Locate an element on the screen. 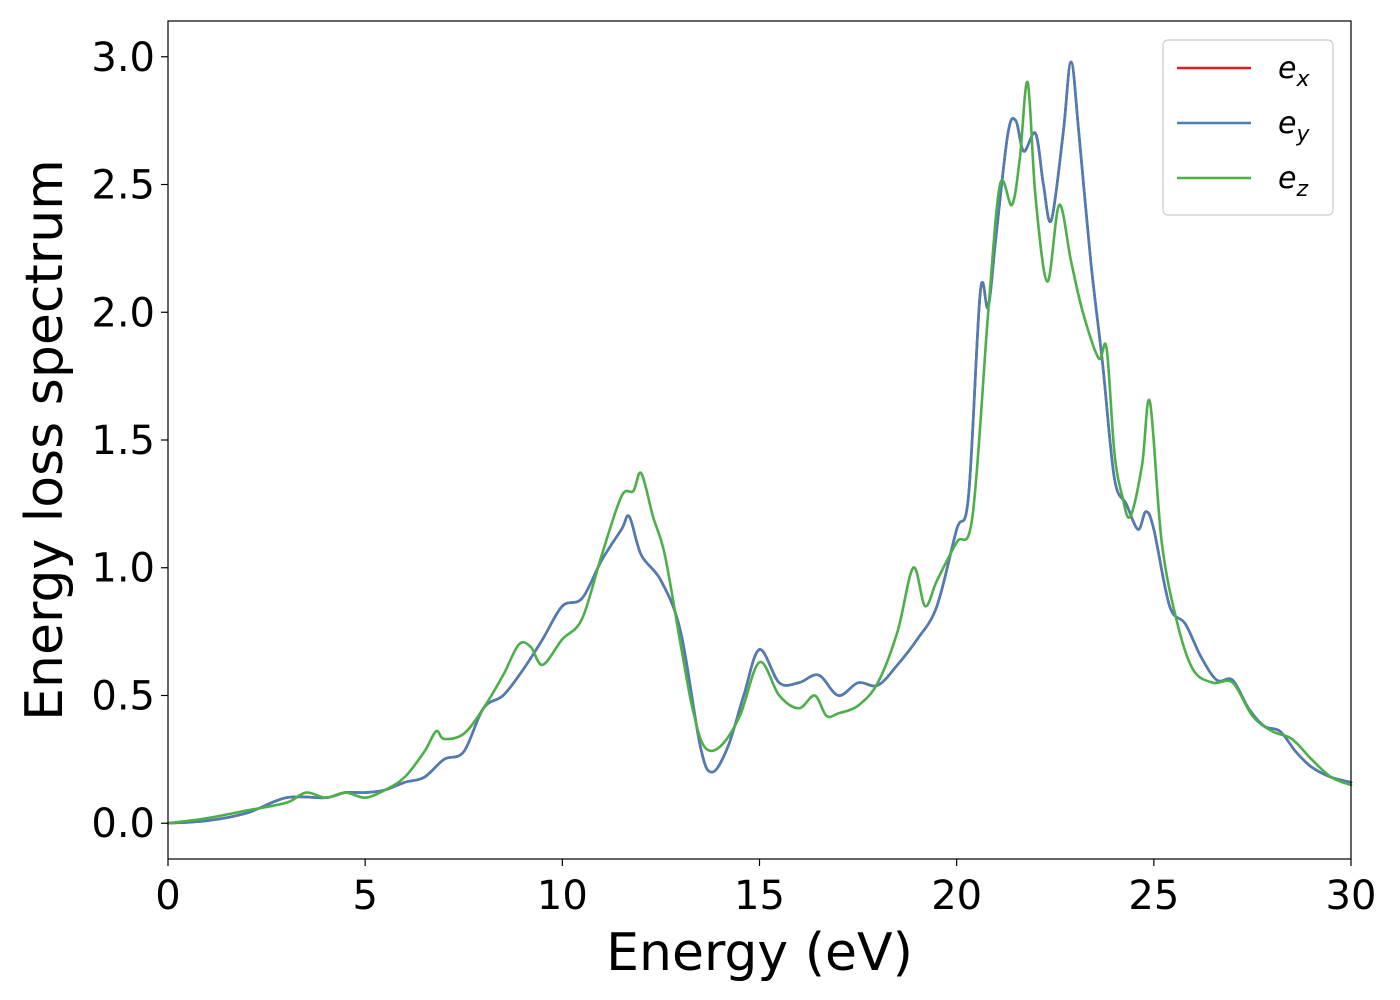 The width and height of the screenshot is (1400, 1000). legend-label-x: ex is located at coordinates (1294, 71).